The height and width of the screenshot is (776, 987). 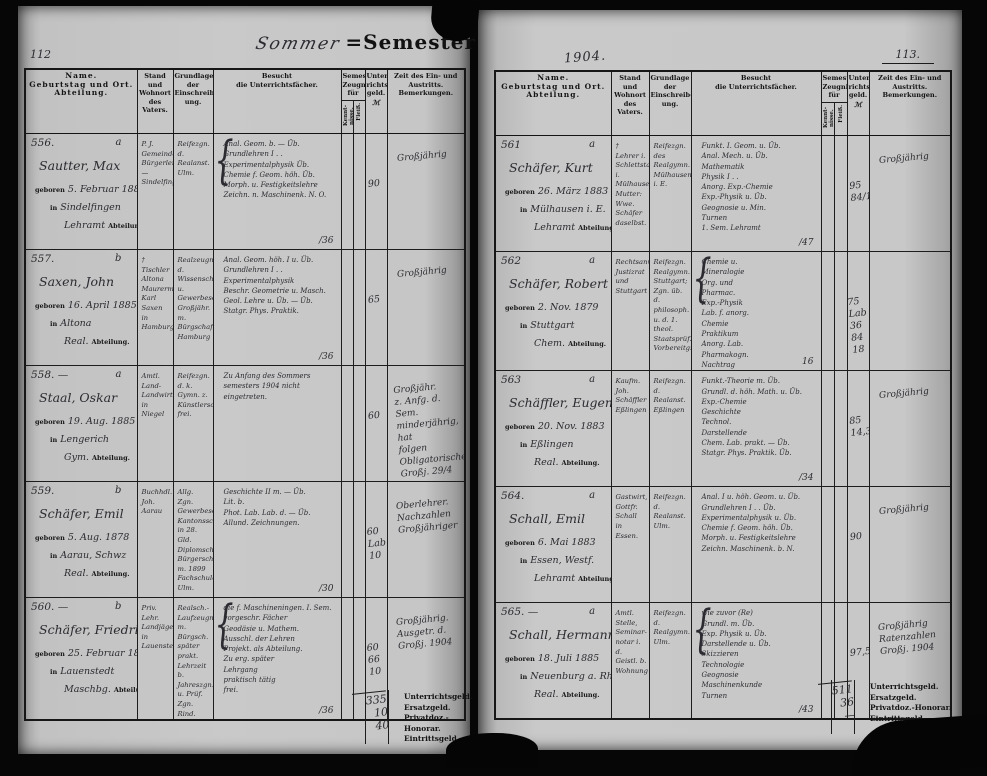 I want to click on entry-birthdate: 5. Aug. 1878, so click(x=98, y=537).